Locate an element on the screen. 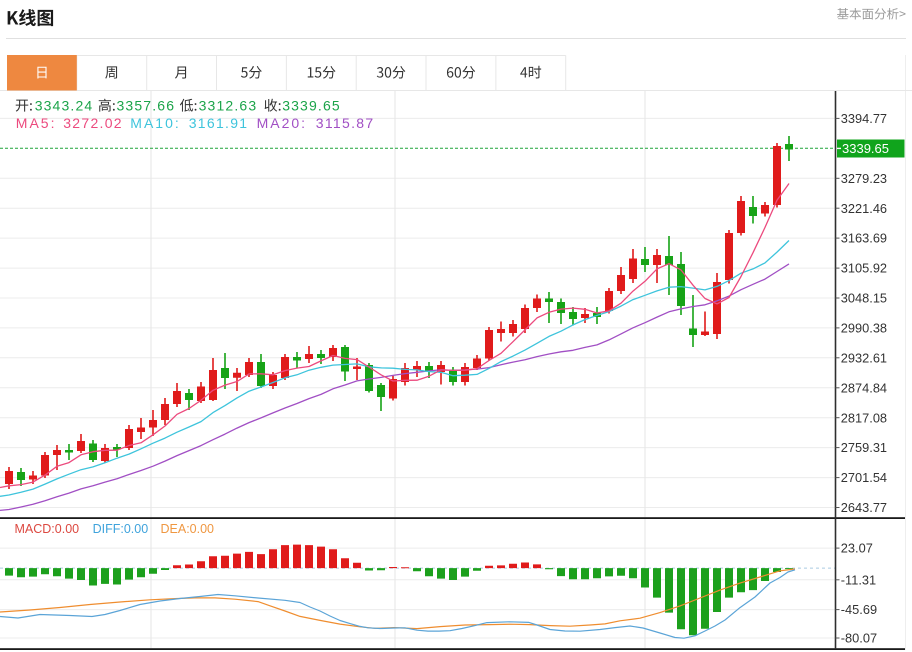 This screenshot has height=652, width=912. svg-text: DEA:0.00 is located at coordinates (188, 529).